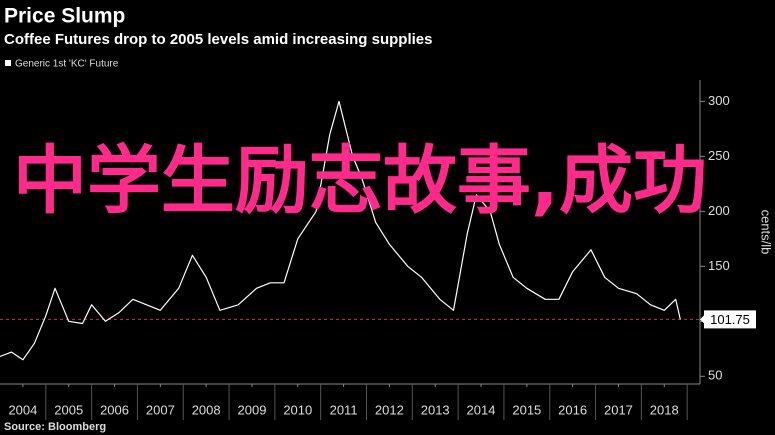  Describe the element at coordinates (55, 427) in the screenshot. I see `source: Source: Bloomberg` at that location.